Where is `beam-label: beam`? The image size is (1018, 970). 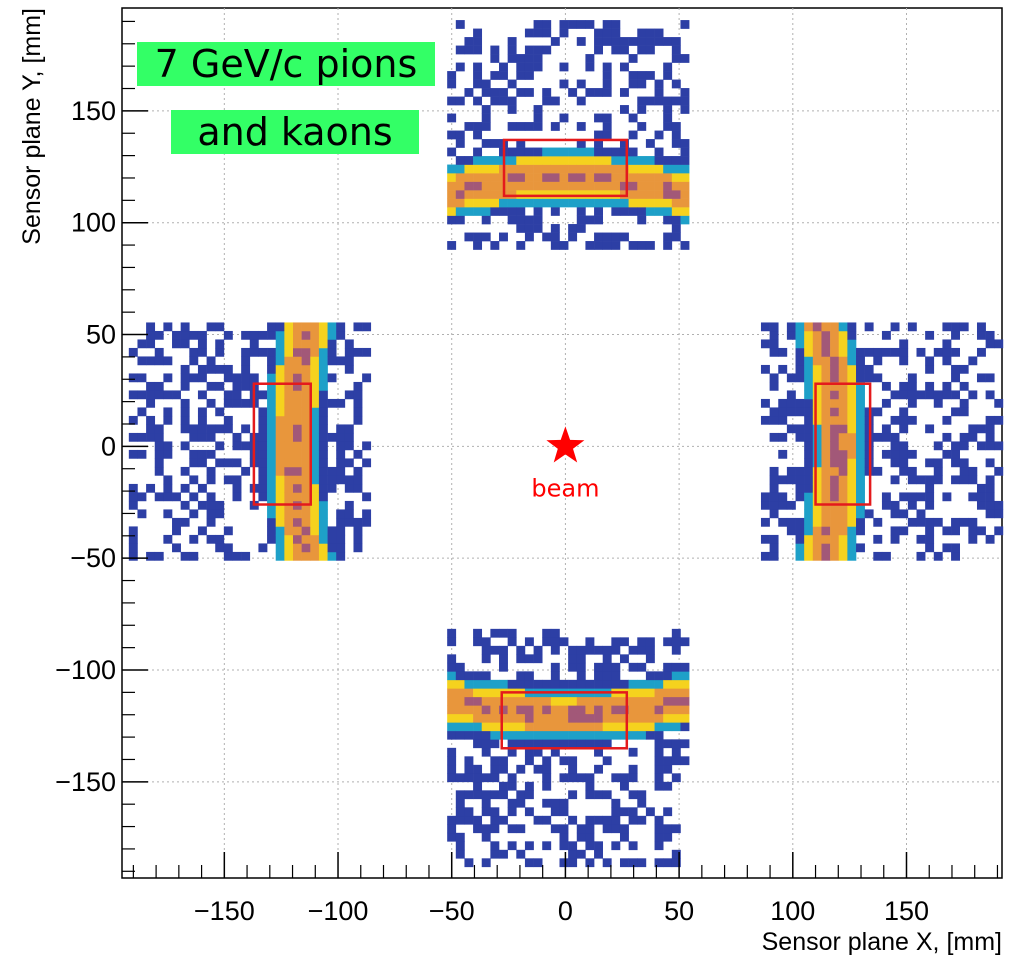
beam-label: beam is located at coordinates (565, 488).